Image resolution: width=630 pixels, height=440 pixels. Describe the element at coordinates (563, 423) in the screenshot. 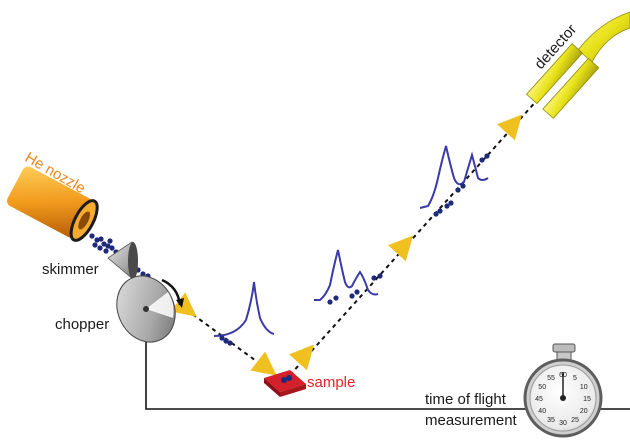

I see `dial-number: 30` at that location.